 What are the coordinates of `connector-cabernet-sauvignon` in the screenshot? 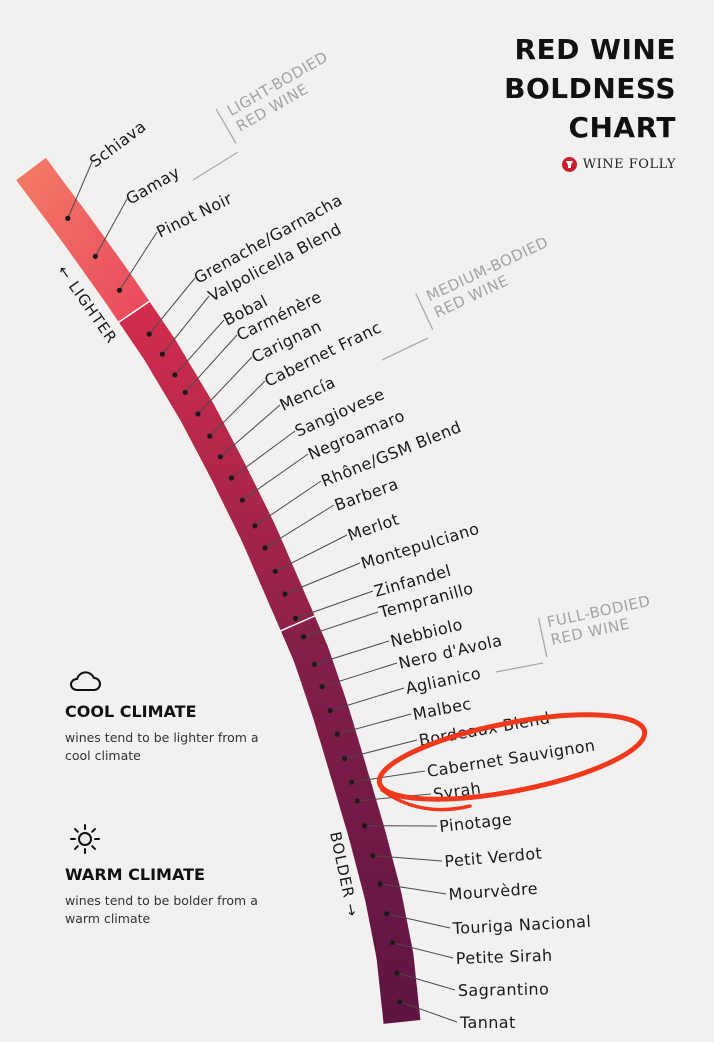 It's located at (388, 776).